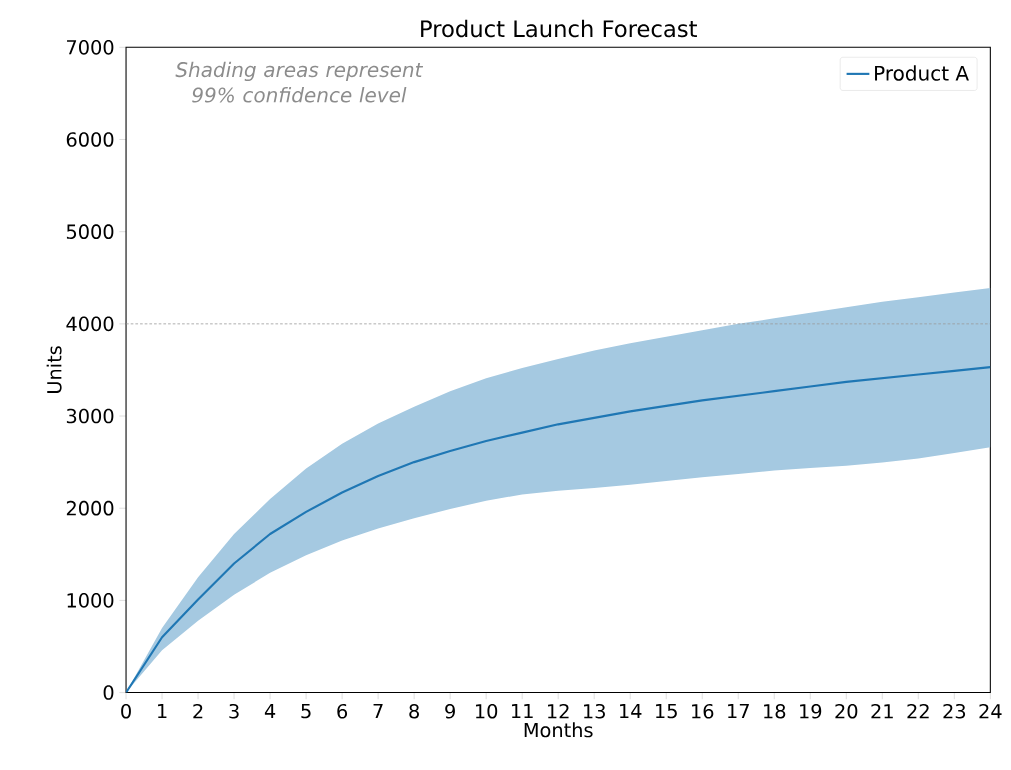  What do you see at coordinates (922, 73) in the screenshot?
I see `legend-label: Product A` at bounding box center [922, 73].